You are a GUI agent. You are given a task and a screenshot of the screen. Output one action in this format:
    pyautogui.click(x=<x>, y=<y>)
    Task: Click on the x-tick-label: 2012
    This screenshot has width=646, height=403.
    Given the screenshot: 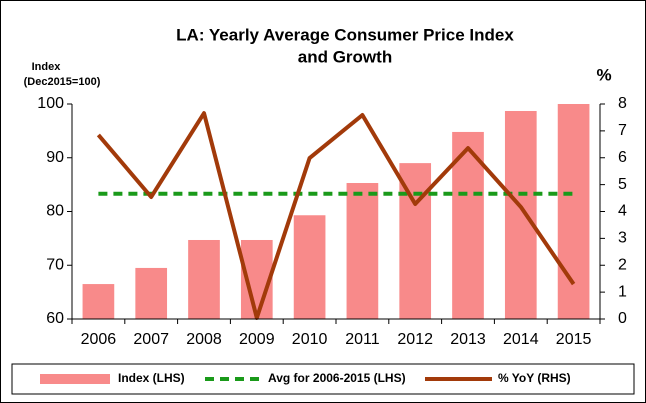 What is the action you would take?
    pyautogui.click(x=415, y=339)
    